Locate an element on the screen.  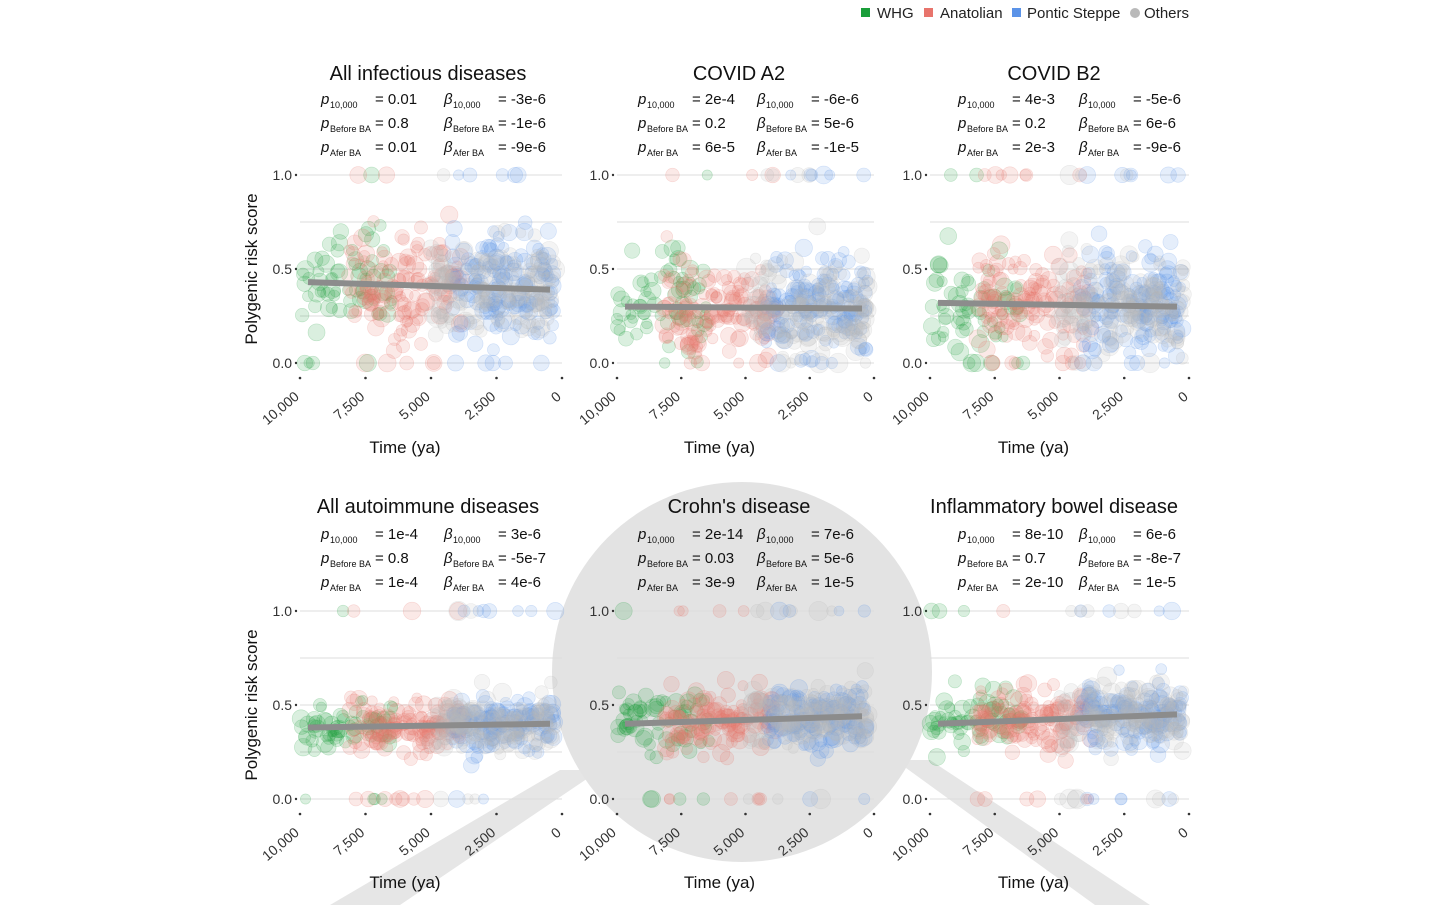
x-tick-label: 10,000 is located at coordinates (910, 844).